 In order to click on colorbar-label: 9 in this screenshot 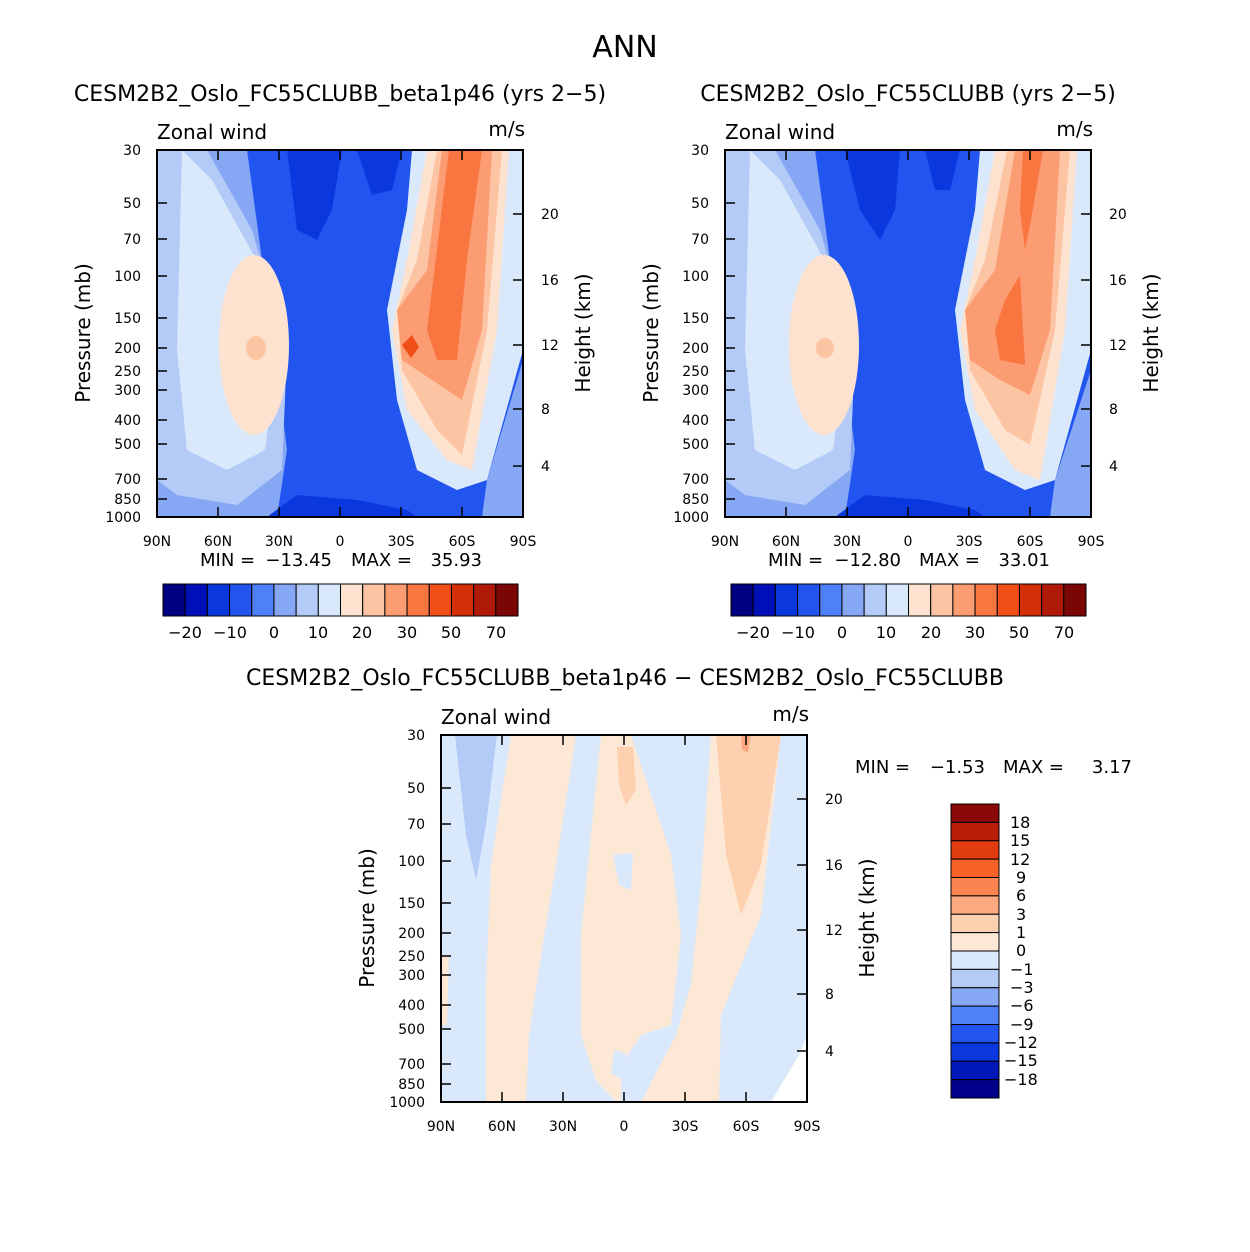, I will do `click(1021, 877)`.